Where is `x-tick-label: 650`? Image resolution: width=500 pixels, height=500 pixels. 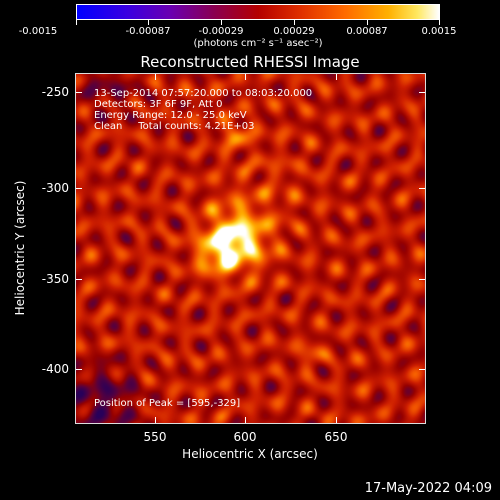
x-tick-label: 650 is located at coordinates (336, 437).